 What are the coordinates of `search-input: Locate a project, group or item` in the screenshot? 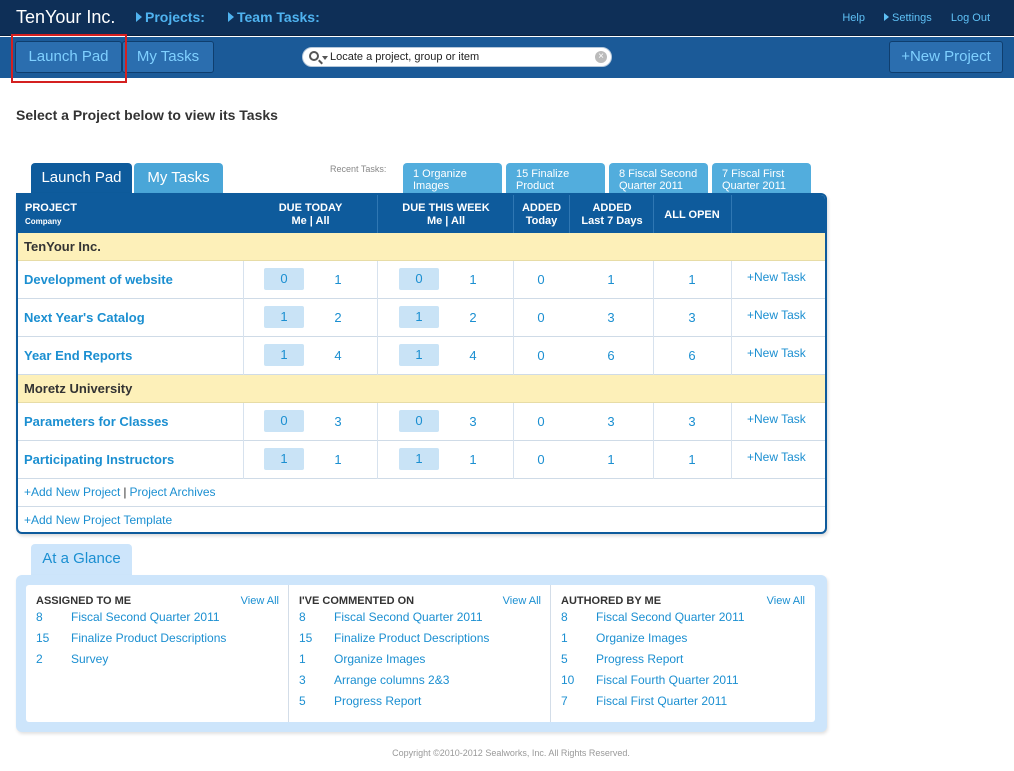 It's located at (405, 57).